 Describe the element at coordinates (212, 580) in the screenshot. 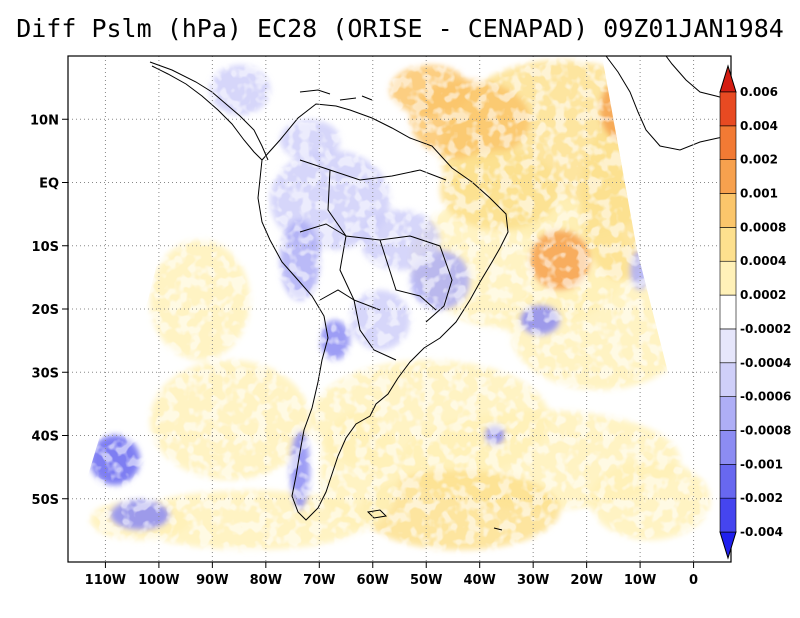

I see `x-tick-label: 90W` at that location.